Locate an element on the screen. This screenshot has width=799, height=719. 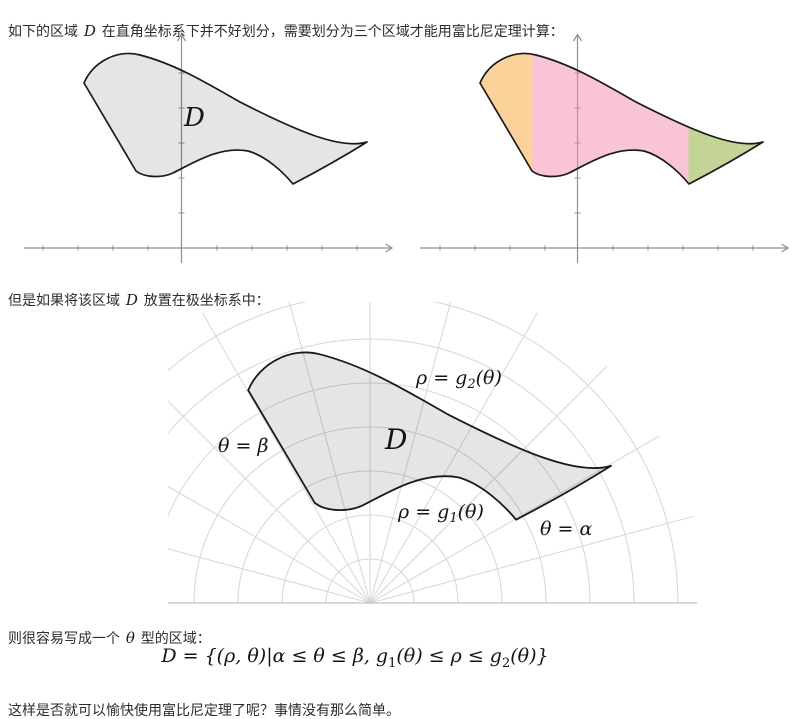
polar-intro-pre: 但是如果将该区域 is located at coordinates (66, 300).